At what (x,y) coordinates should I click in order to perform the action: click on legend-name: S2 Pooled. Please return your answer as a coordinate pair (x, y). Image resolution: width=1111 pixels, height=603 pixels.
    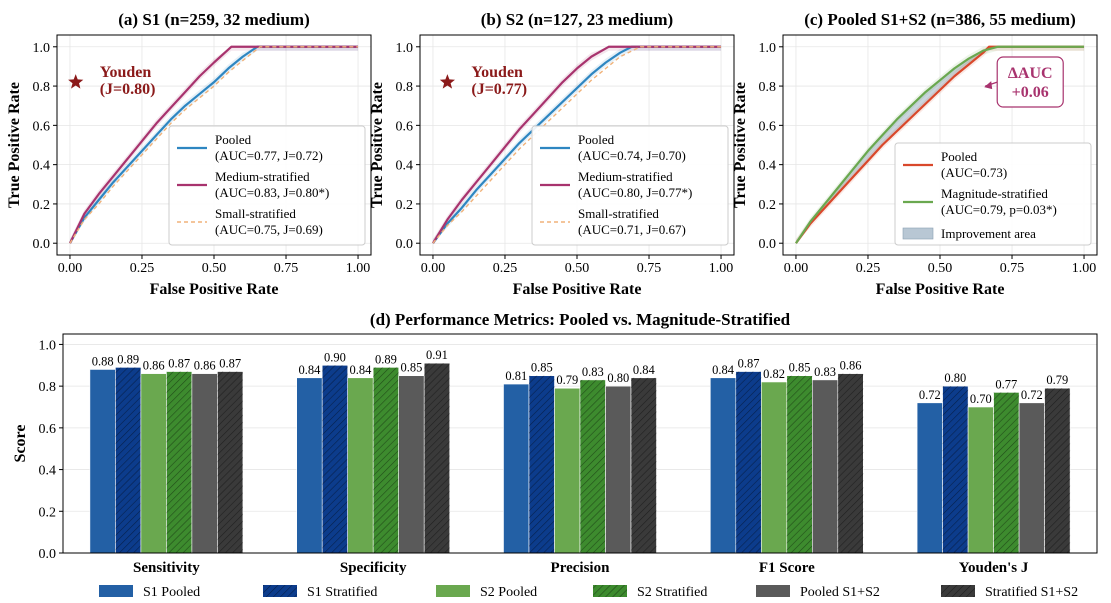
    Looking at the image, I should click on (508, 592).